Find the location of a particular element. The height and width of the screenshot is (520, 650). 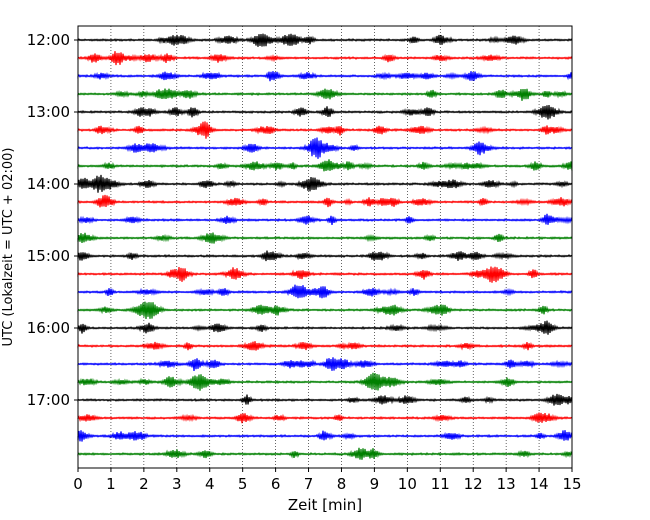

x-axis-title: Zeit [min] is located at coordinates (325, 505).